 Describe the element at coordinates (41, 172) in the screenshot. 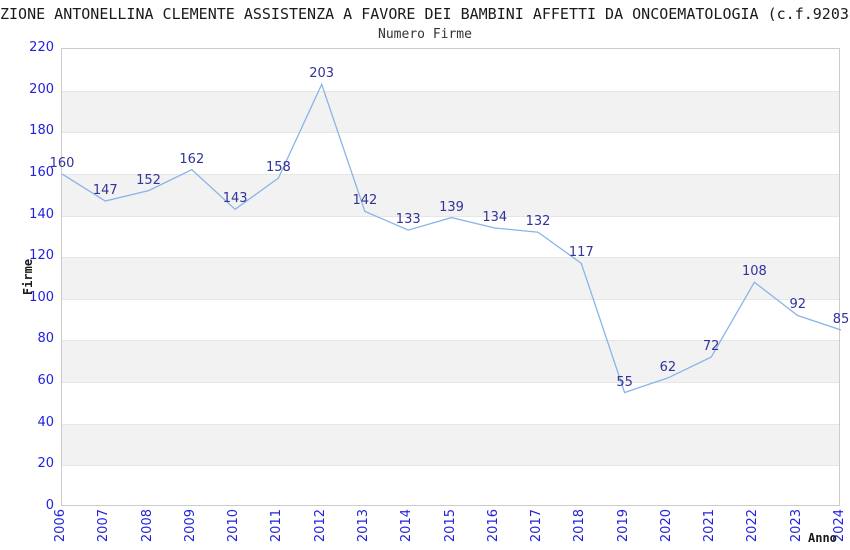

I see `y-tick-label: 160` at that location.